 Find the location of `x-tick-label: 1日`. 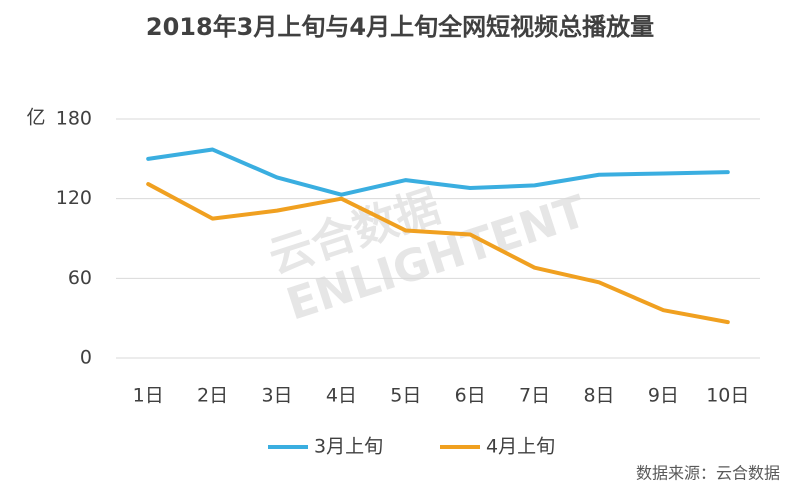

x-tick-label: 1日 is located at coordinates (148, 396).